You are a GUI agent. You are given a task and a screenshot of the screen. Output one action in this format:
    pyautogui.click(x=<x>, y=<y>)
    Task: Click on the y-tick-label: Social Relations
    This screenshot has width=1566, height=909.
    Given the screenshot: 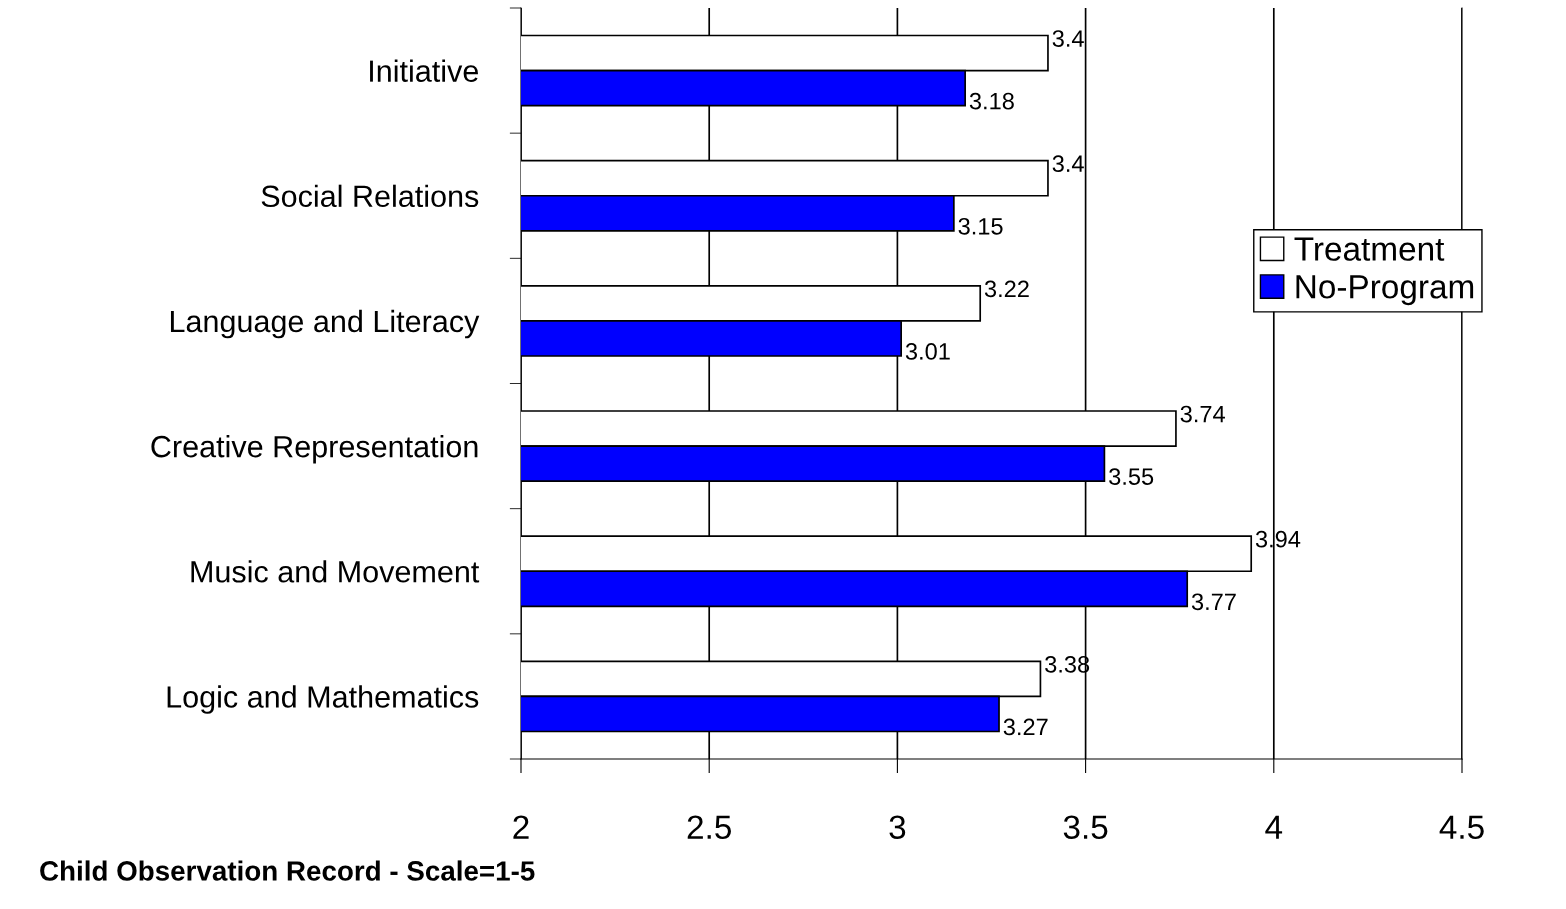 What is the action you would take?
    pyautogui.click(x=370, y=196)
    